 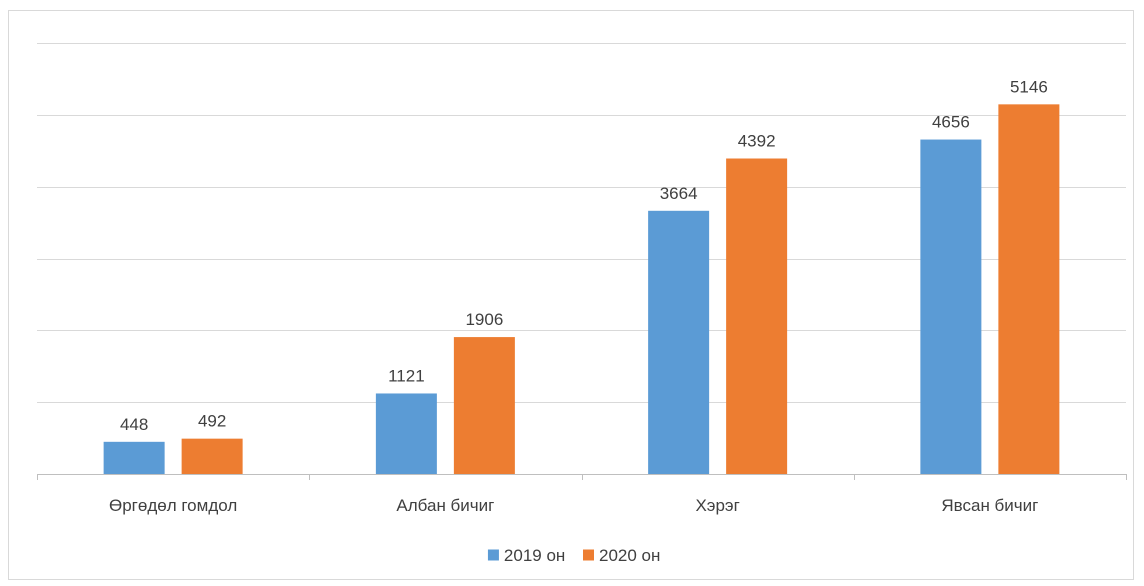 I want to click on x-axis, so click(x=582, y=477).